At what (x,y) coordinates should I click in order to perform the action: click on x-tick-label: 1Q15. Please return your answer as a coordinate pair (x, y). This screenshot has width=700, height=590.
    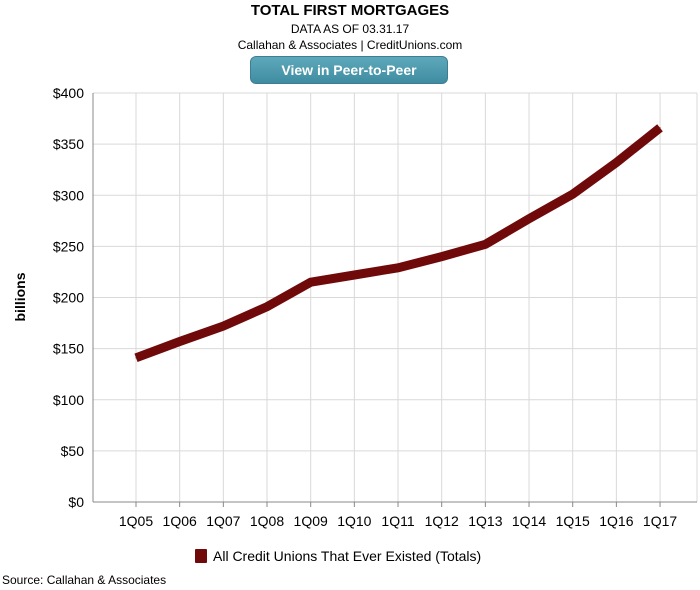
    Looking at the image, I should click on (573, 521).